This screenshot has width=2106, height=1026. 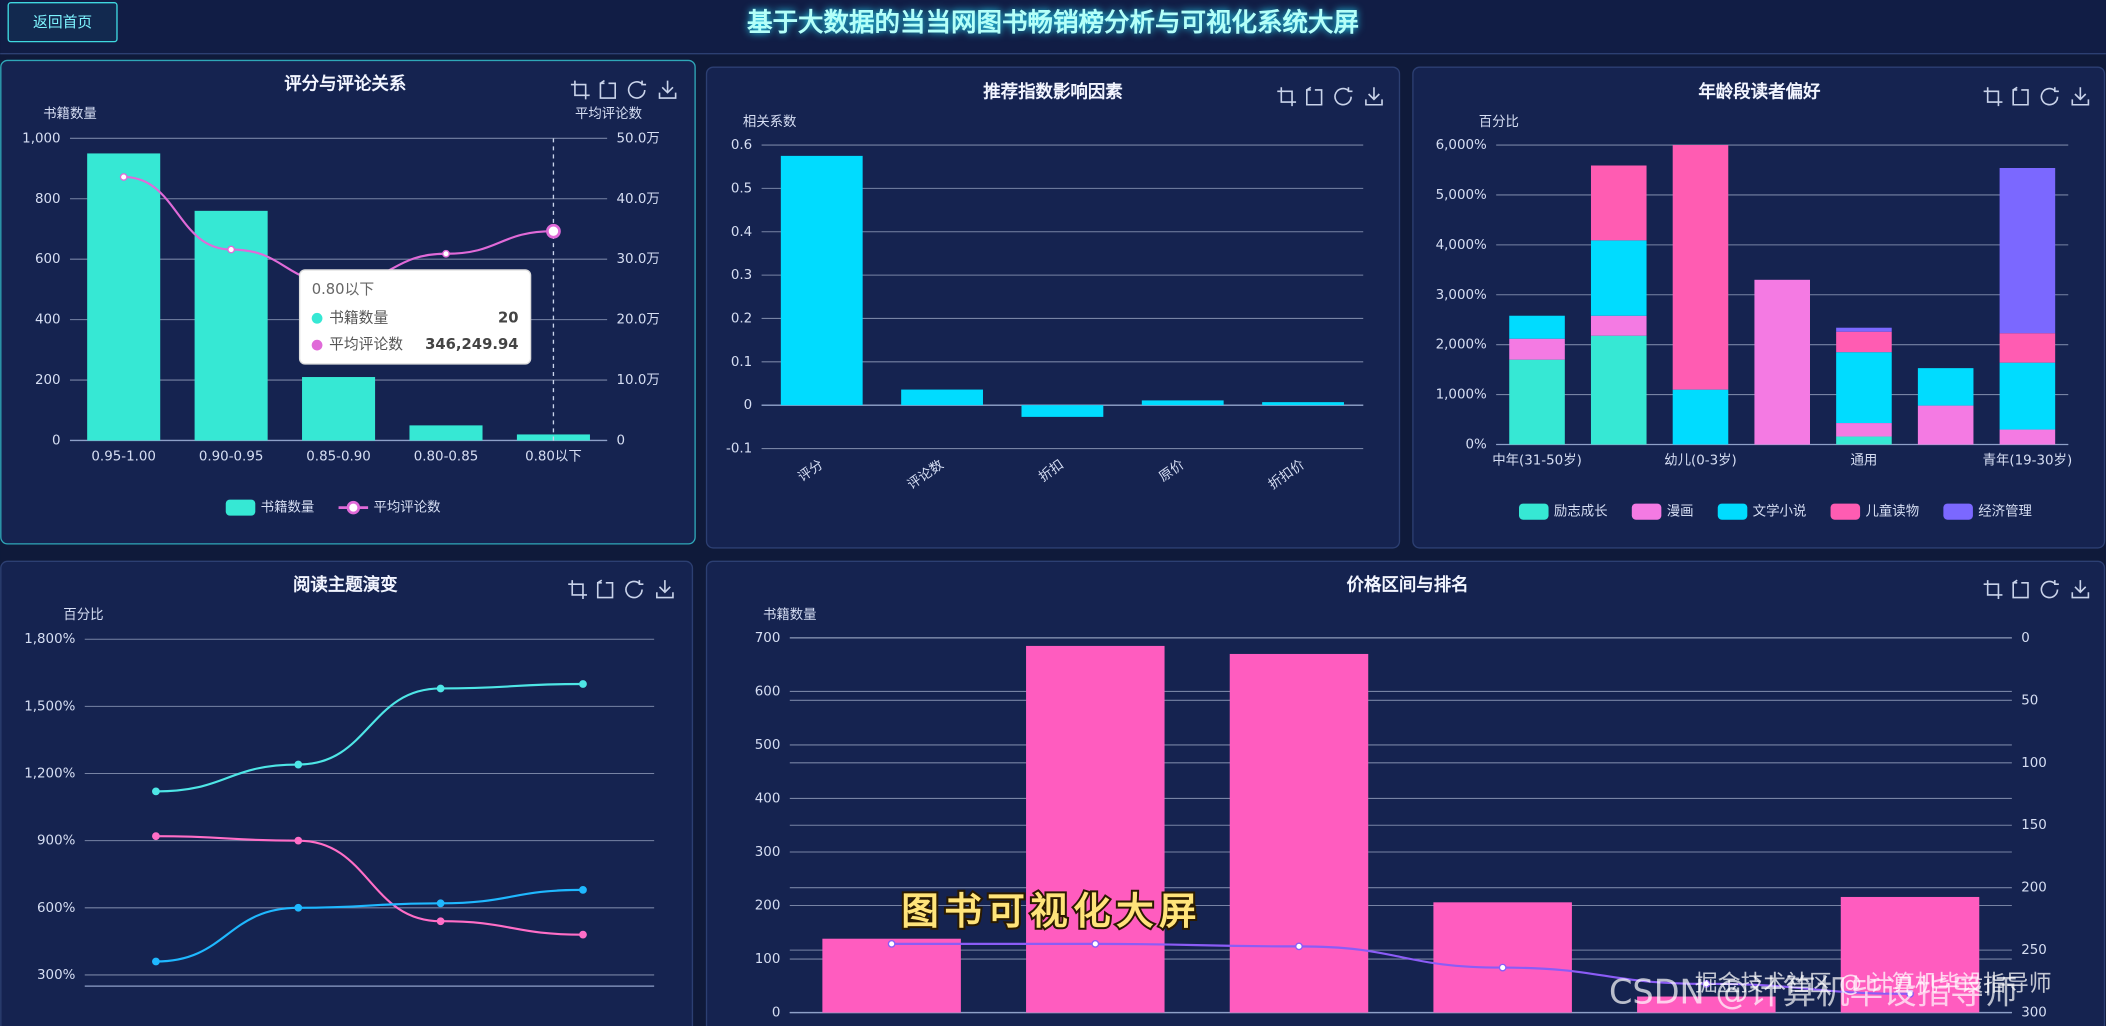 What do you see at coordinates (2029, 700) in the screenshot?
I see `y-tick-label: 50` at bounding box center [2029, 700].